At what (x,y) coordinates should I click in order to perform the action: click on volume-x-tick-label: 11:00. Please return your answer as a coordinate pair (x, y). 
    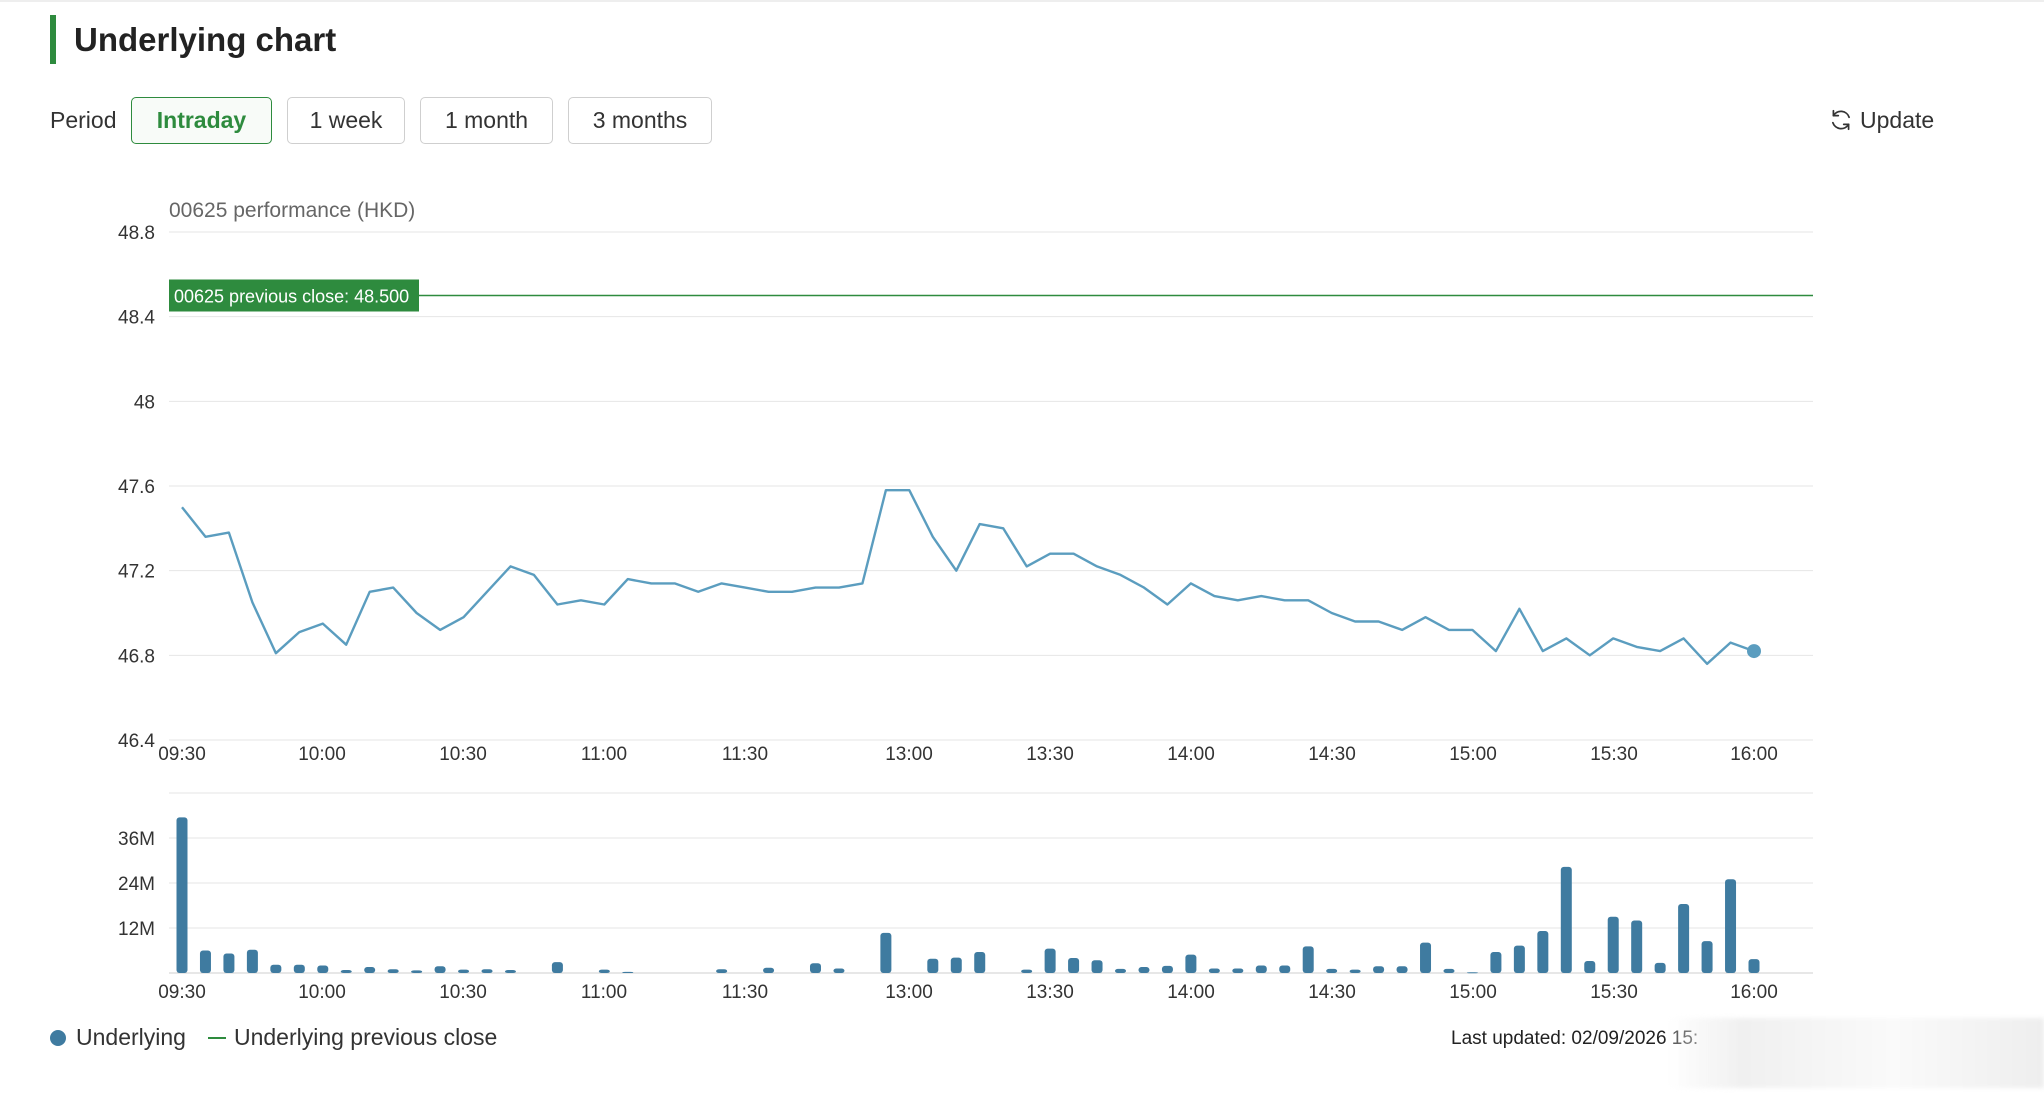
    Looking at the image, I should click on (604, 992).